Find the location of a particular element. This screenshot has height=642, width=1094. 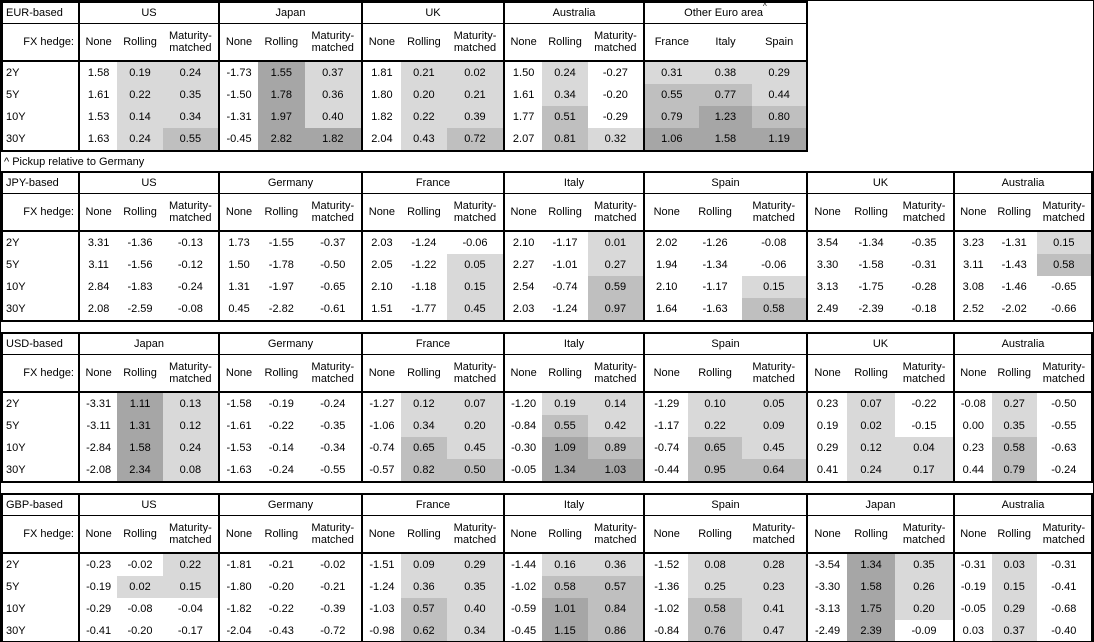

value-cell: -0.98 is located at coordinates (382, 631).